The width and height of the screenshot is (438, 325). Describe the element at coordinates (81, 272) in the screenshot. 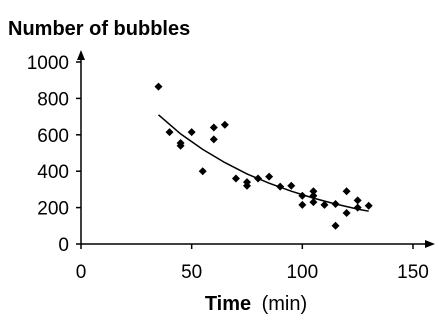

I see `x-tick-label: 0` at that location.